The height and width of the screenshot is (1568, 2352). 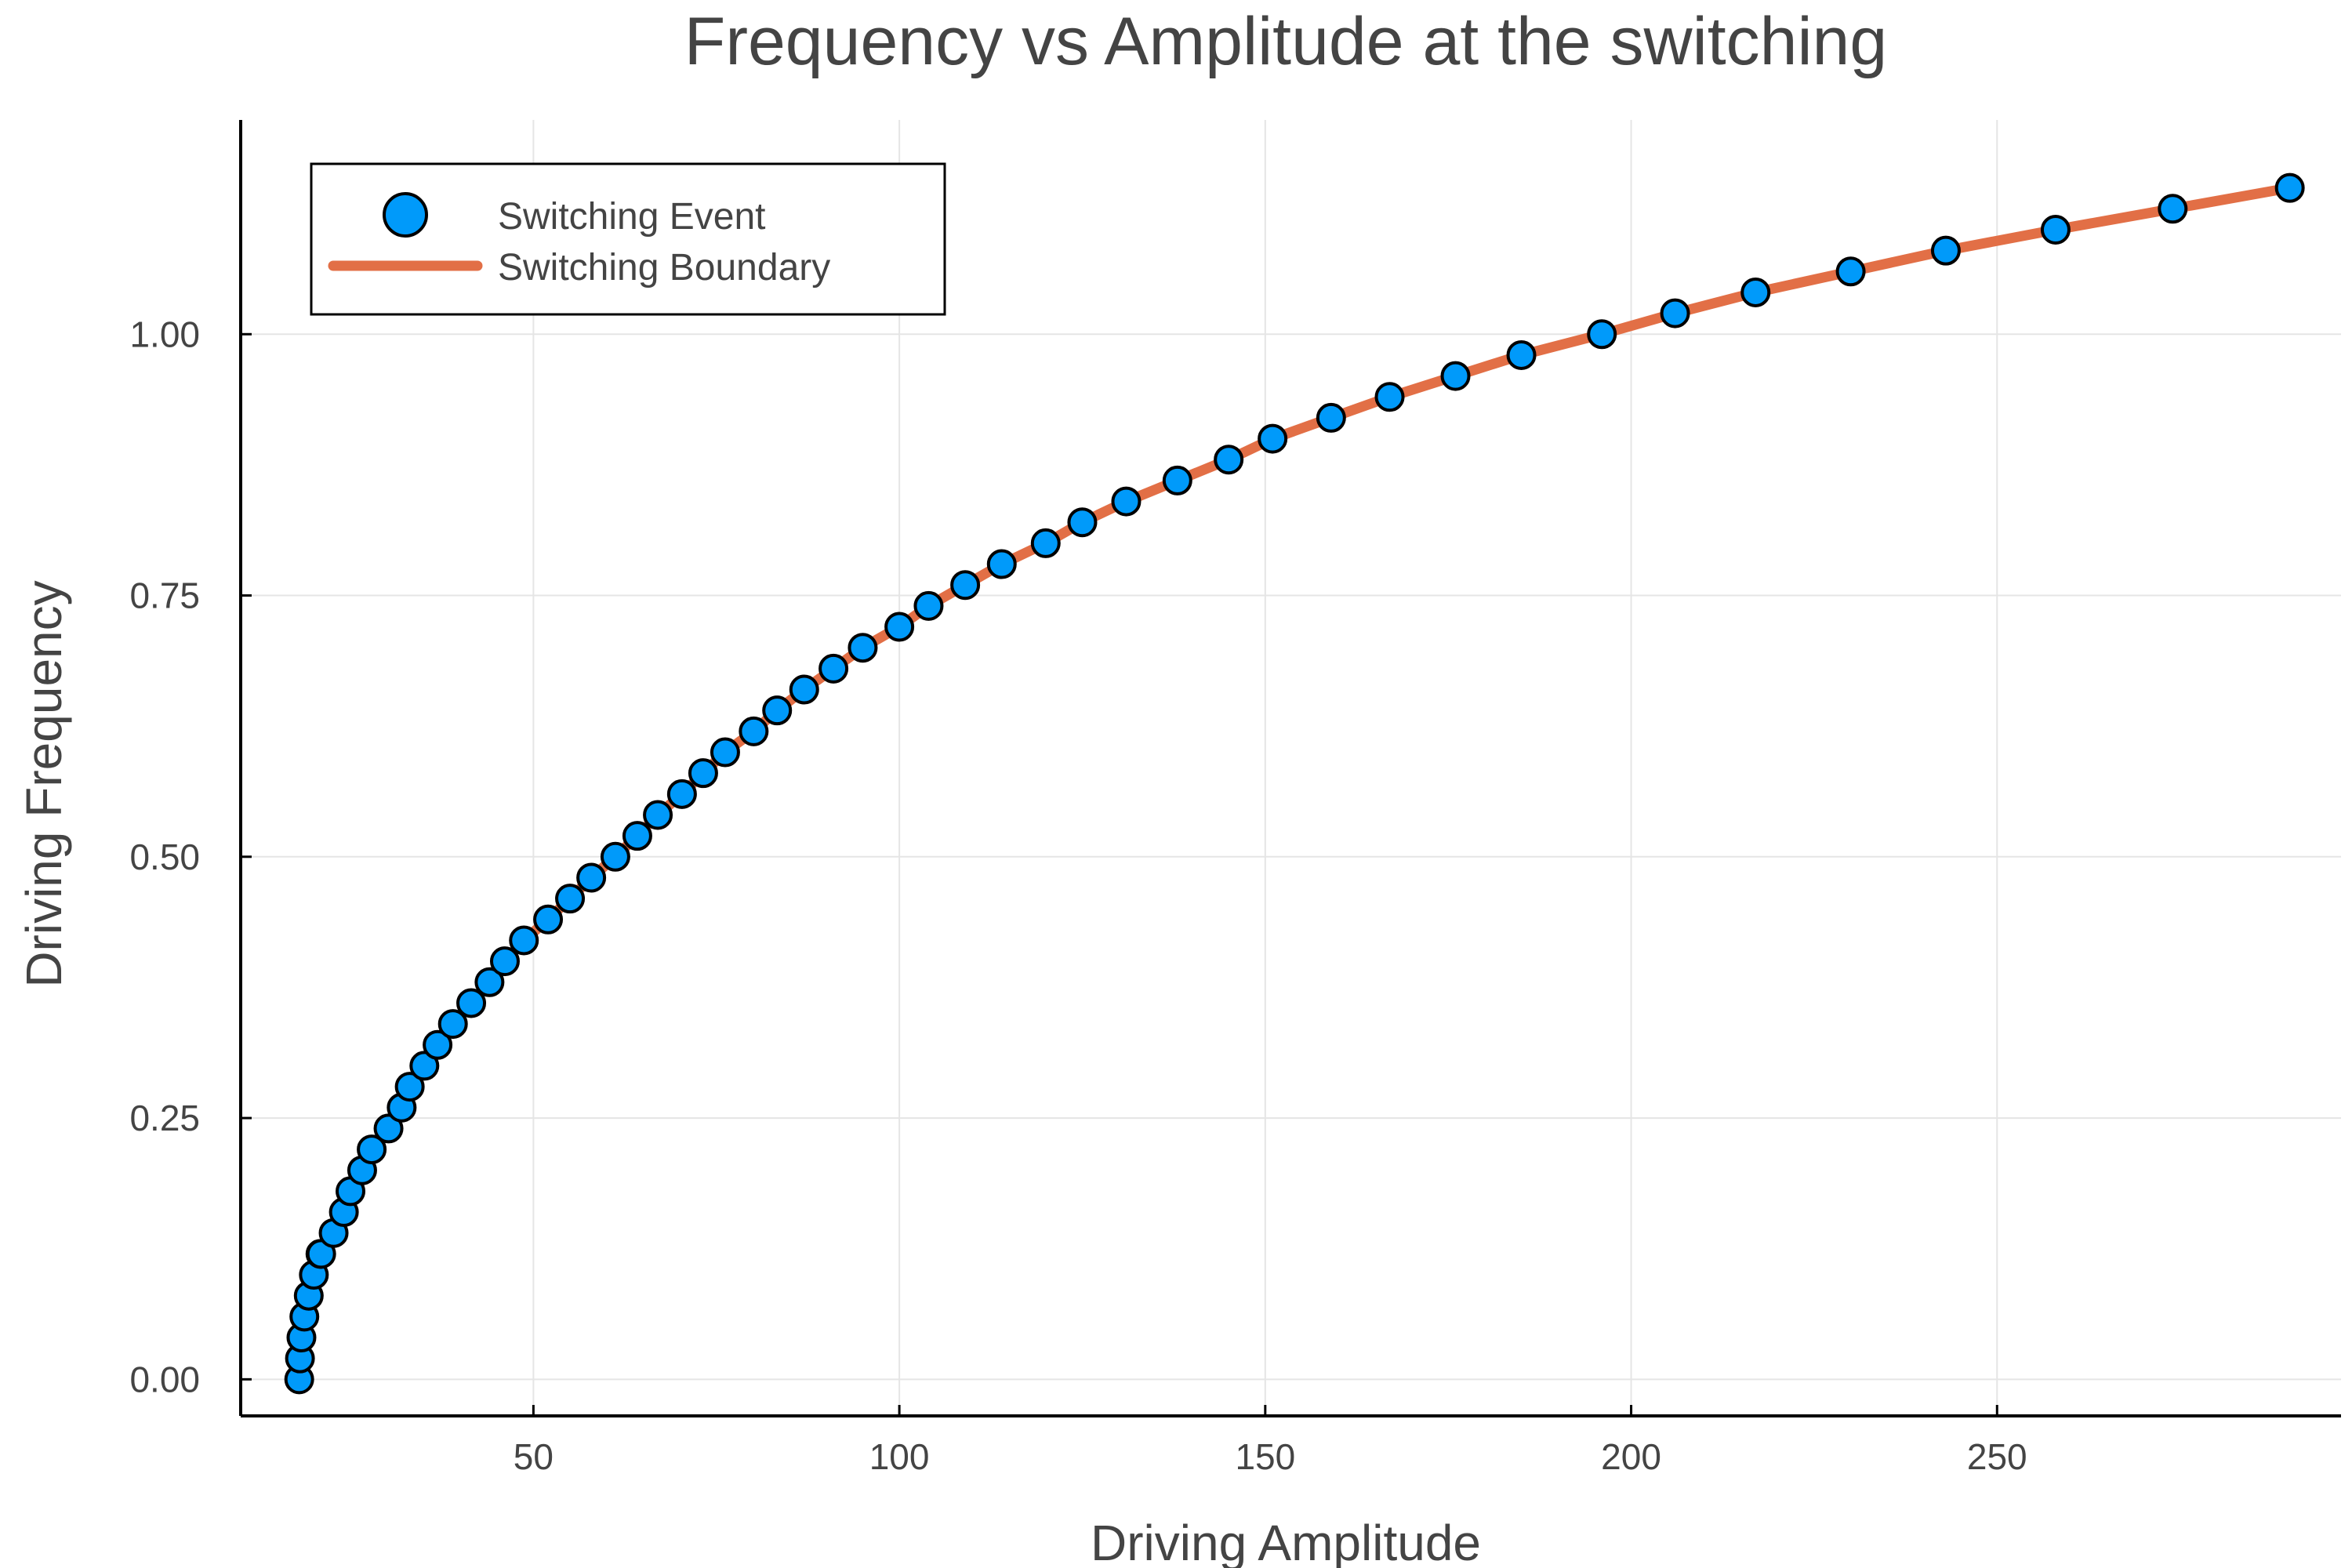 What do you see at coordinates (164, 1379) in the screenshot?
I see `y-tick-label: 0.00` at bounding box center [164, 1379].